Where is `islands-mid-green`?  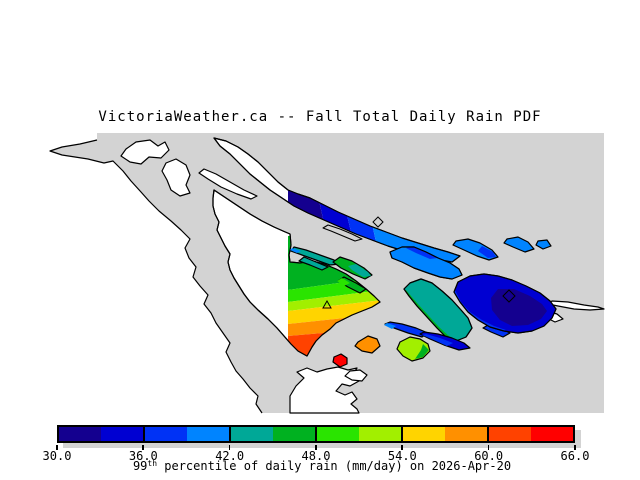 islands-mid-green is located at coordinates (352, 275).